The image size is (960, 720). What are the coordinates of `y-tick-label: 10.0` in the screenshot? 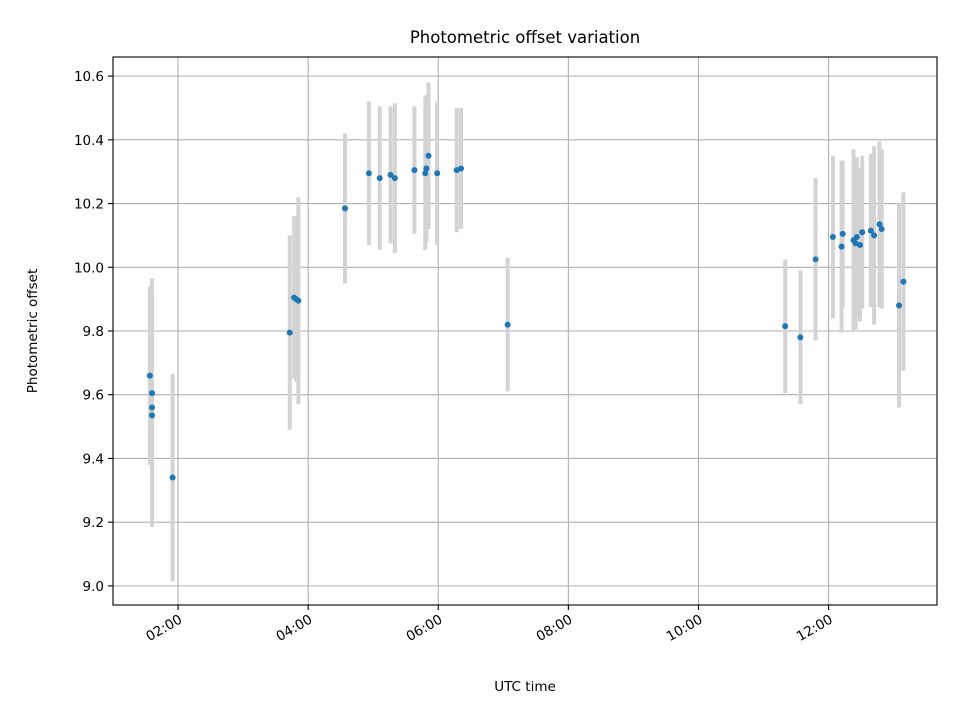 It's located at (89, 268).